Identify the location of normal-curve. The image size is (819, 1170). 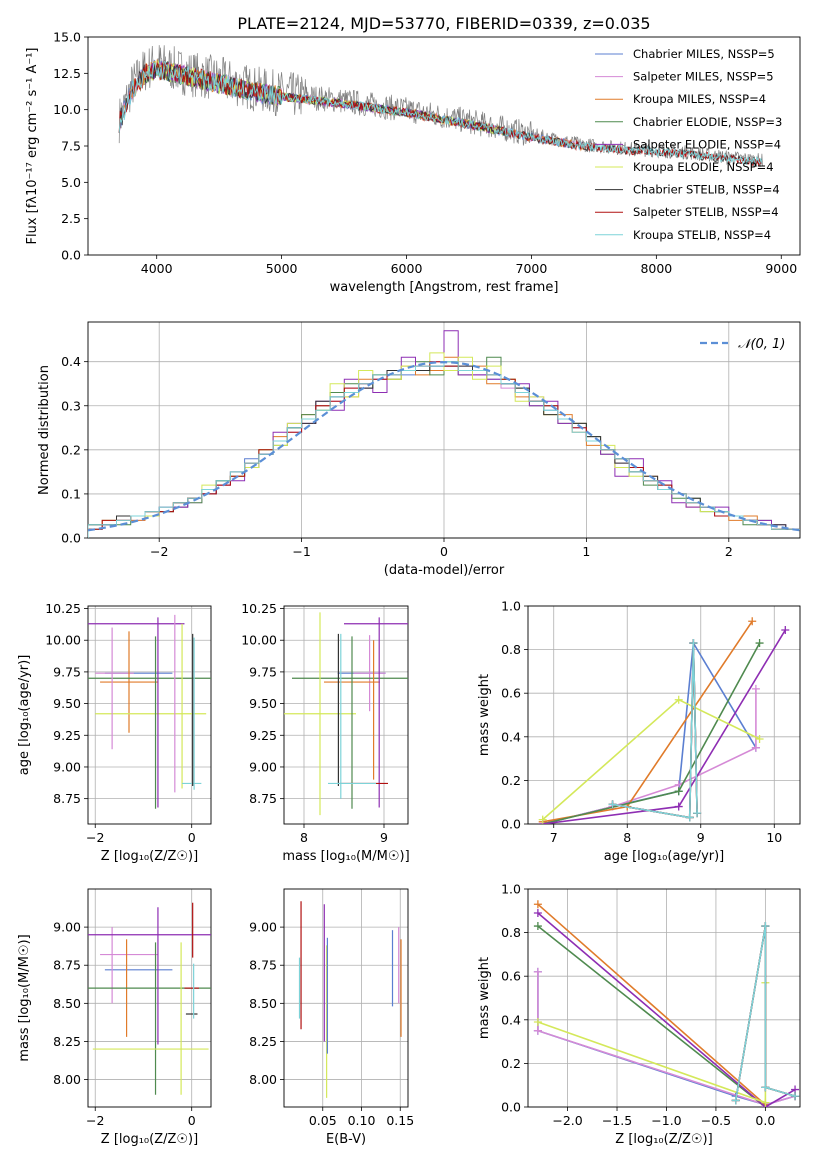
(444, 446).